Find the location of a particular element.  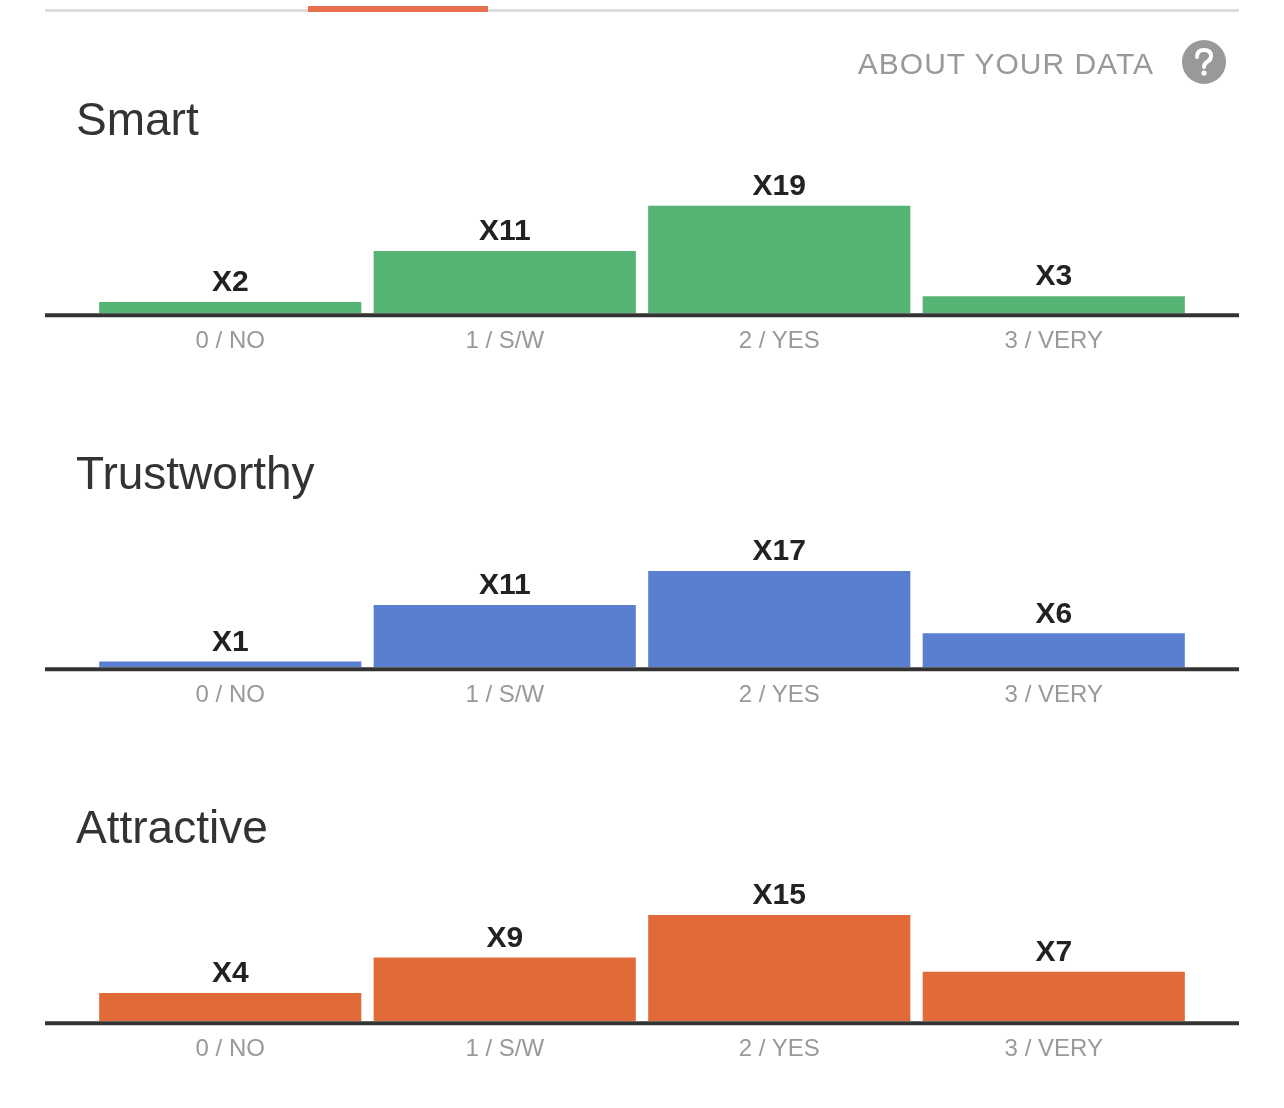

data-label: X3 is located at coordinates (1054, 275).